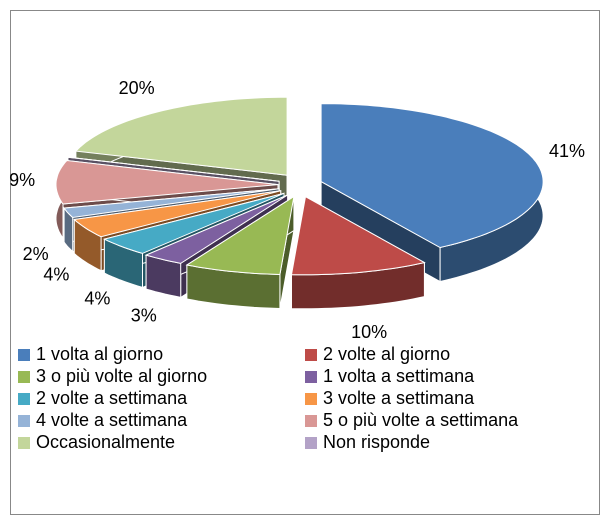  What do you see at coordinates (106, 442) in the screenshot?
I see `legend-label: Occasionalmente` at bounding box center [106, 442].